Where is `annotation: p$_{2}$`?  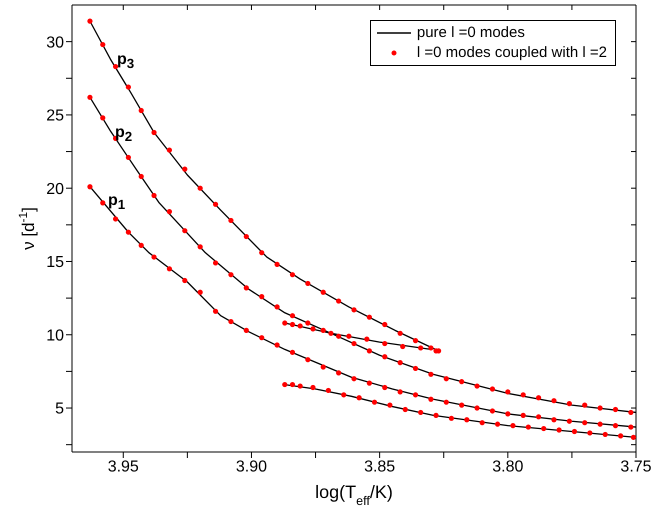 annotation: p$_{2}$ is located at coordinates (123, 134).